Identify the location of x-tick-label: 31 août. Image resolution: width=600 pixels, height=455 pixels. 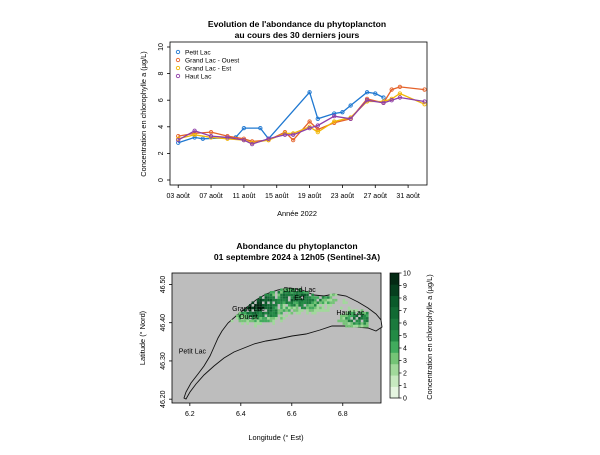
(407, 196).